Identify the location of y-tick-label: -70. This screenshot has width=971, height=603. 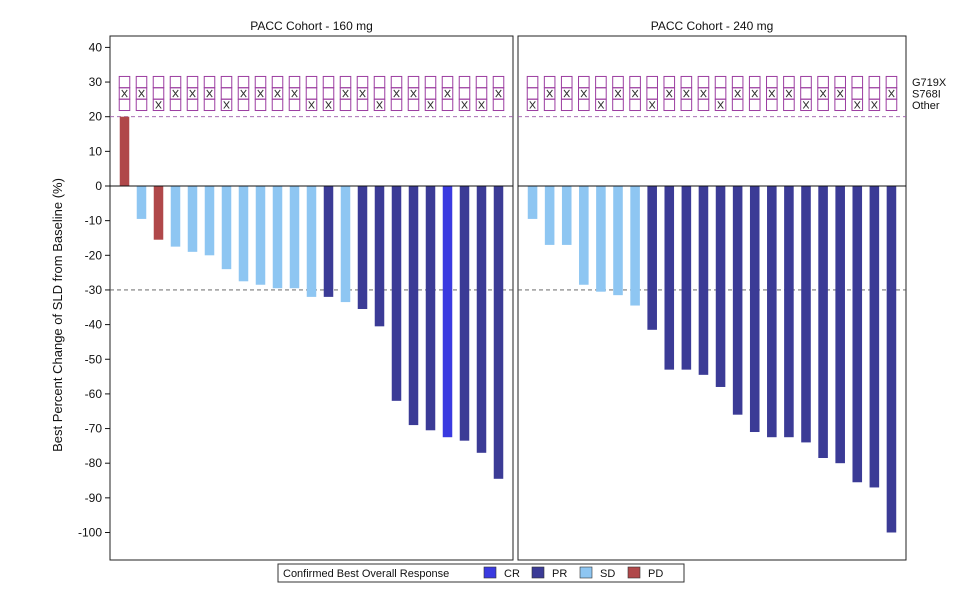
(94, 429).